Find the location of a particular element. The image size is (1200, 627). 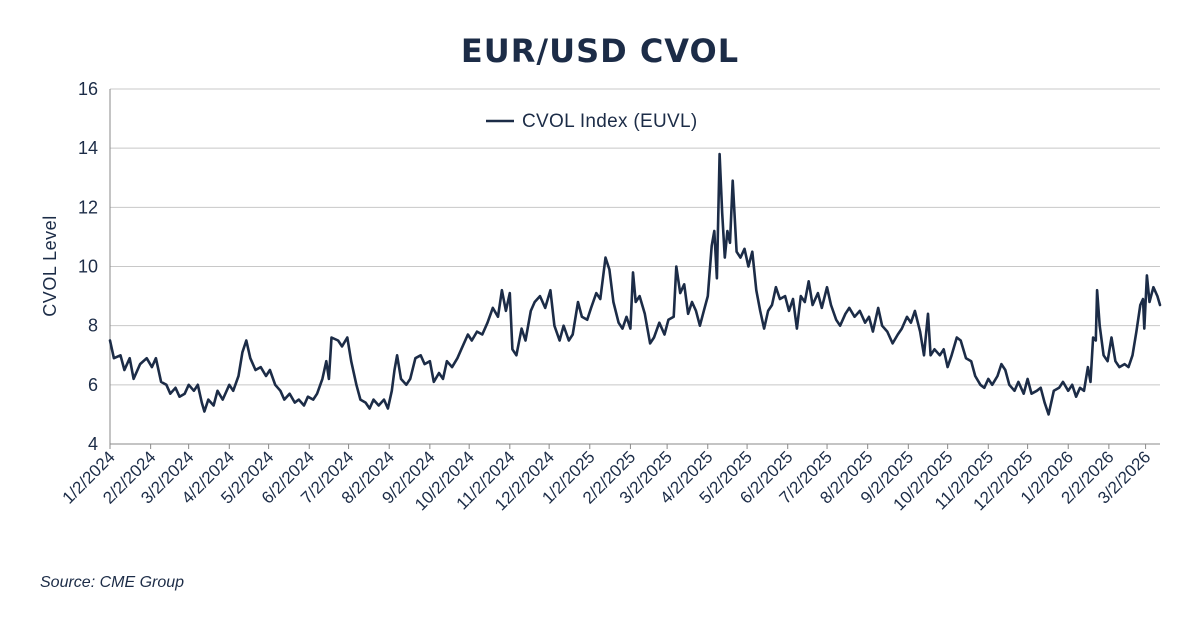

y-tick-label: 14 is located at coordinates (88, 148).